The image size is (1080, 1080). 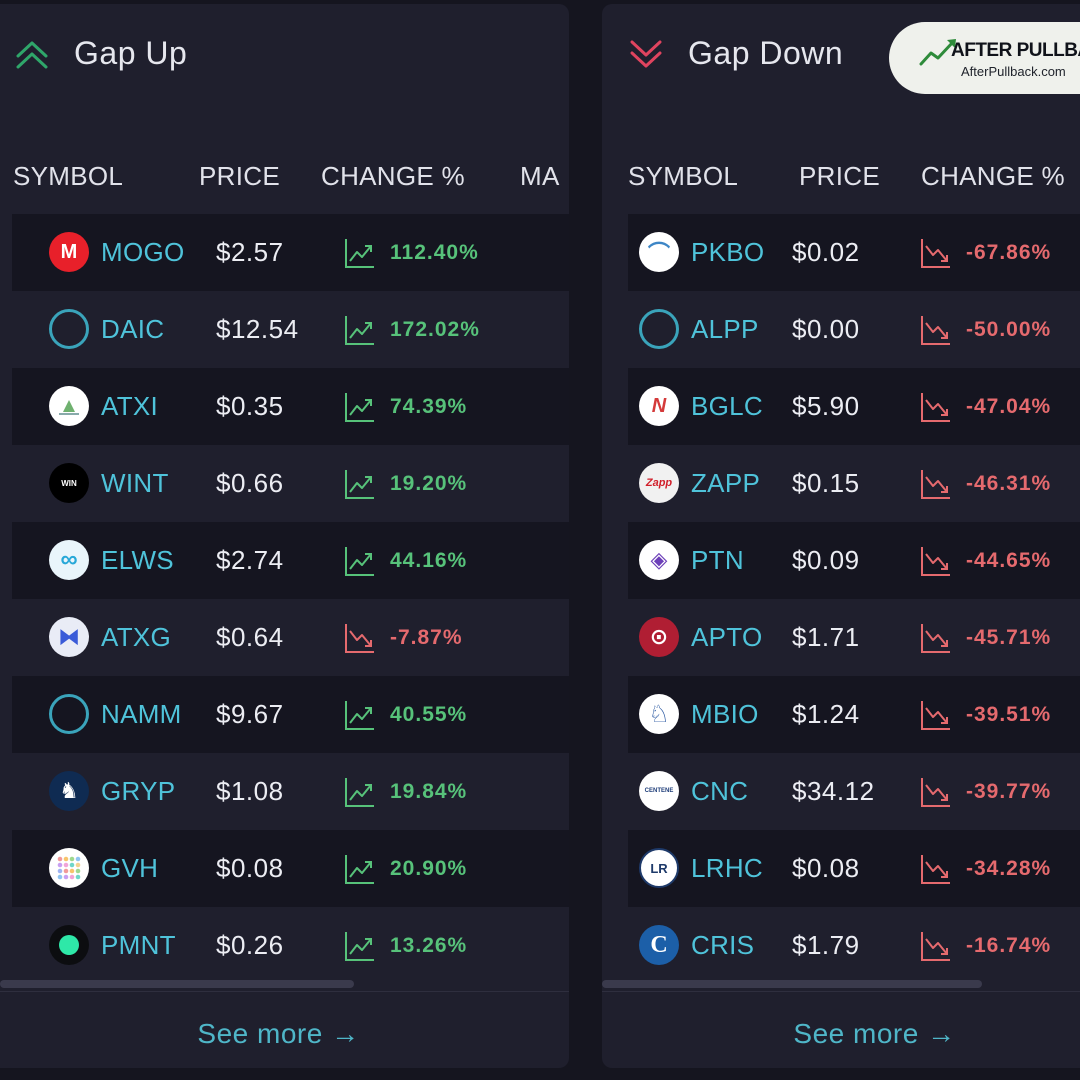 I want to click on gap-down-title: Gap Down, so click(x=766, y=52).